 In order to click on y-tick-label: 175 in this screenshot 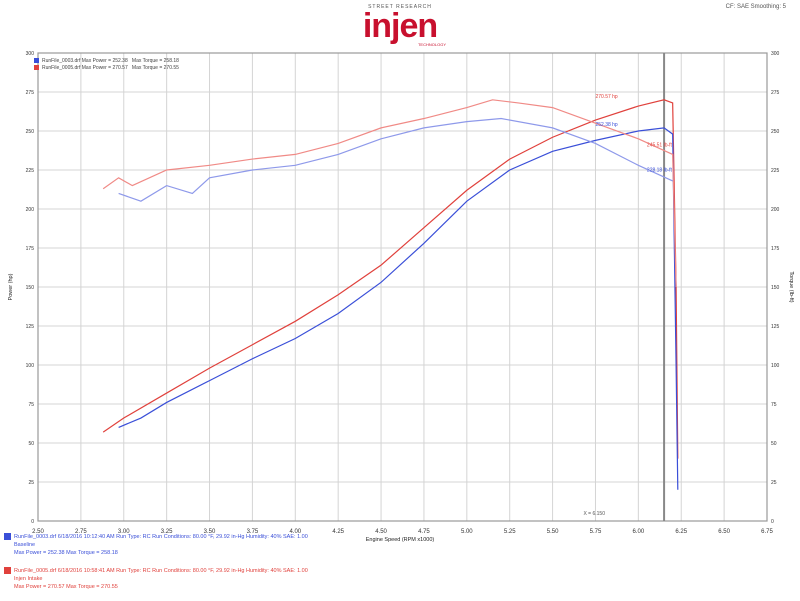, I will do `click(30, 249)`.